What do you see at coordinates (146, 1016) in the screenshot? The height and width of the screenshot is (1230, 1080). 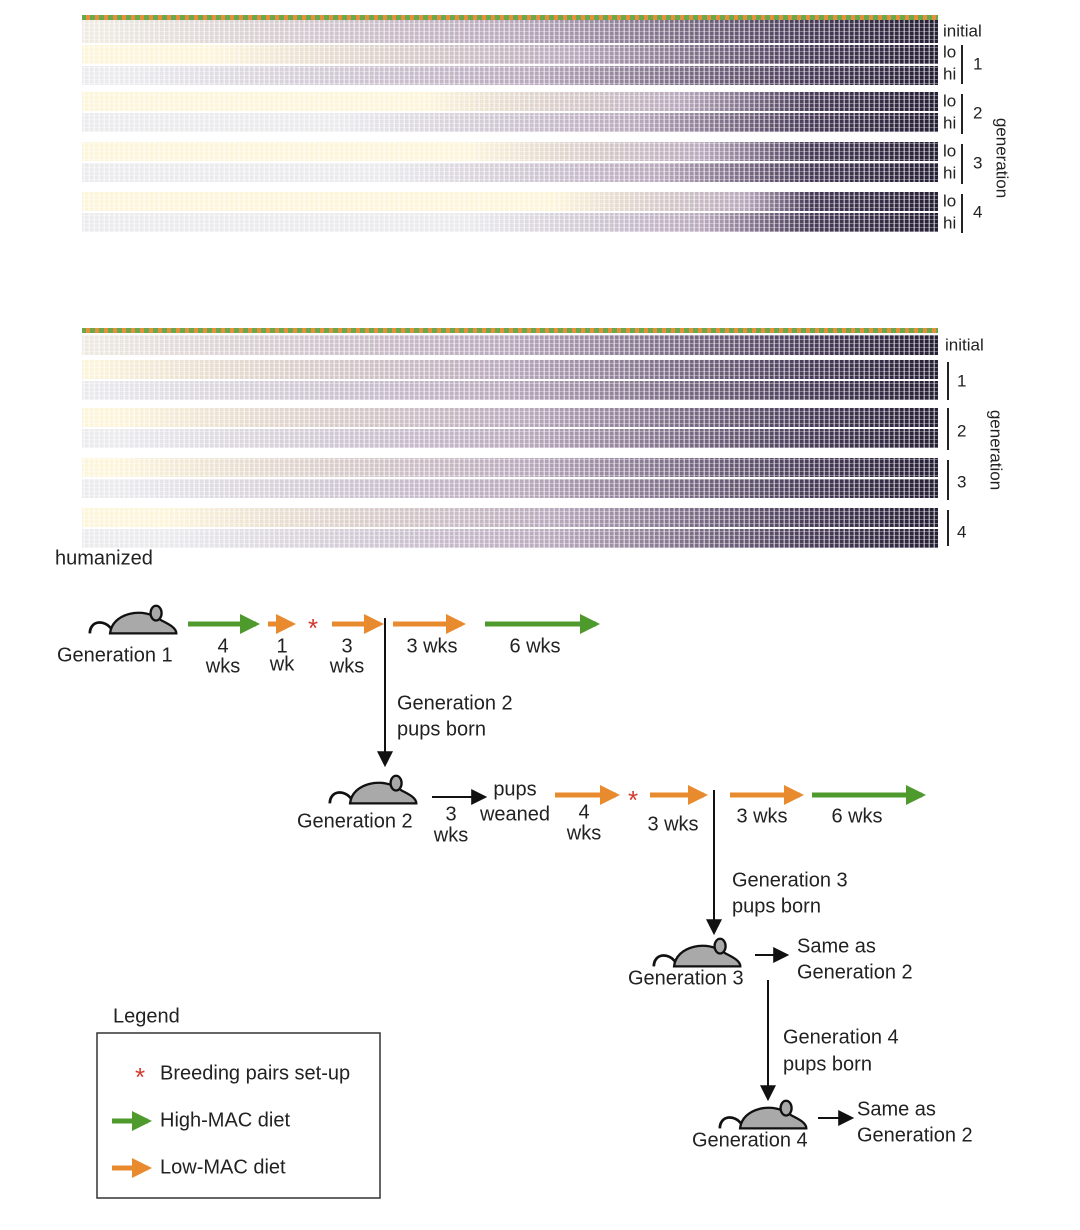 I see `legend-title: Legend` at bounding box center [146, 1016].